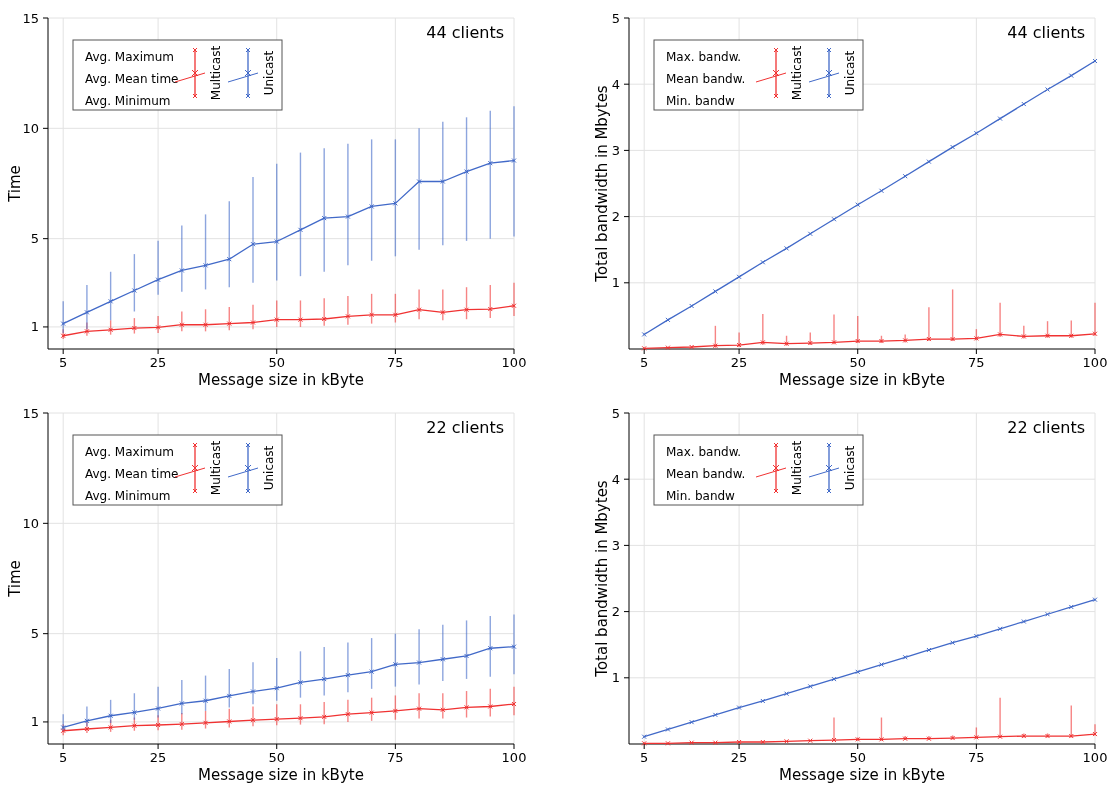 This screenshot has width=1109, height=791. Describe the element at coordinates (465, 32) in the screenshot. I see `chart-title: 44 clients` at that location.